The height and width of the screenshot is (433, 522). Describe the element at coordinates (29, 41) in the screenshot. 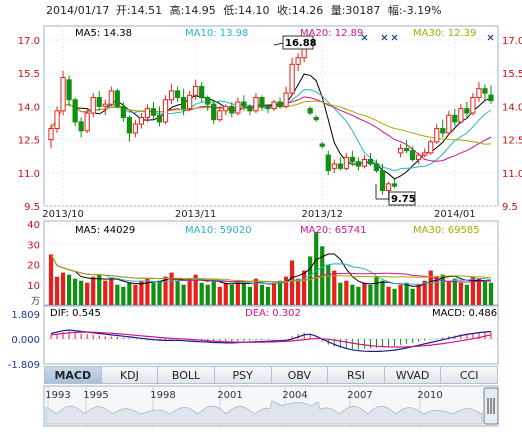

I see `price-tick-left: 17.0` at that location.